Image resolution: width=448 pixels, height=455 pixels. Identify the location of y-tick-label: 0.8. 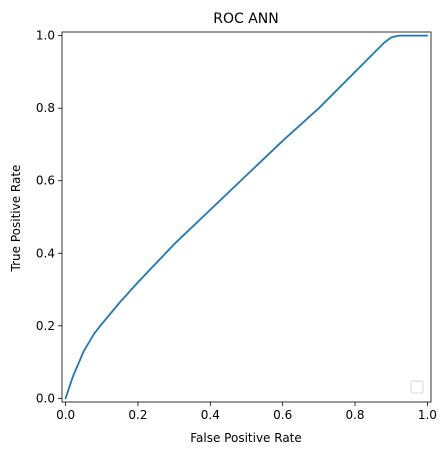
(45, 108).